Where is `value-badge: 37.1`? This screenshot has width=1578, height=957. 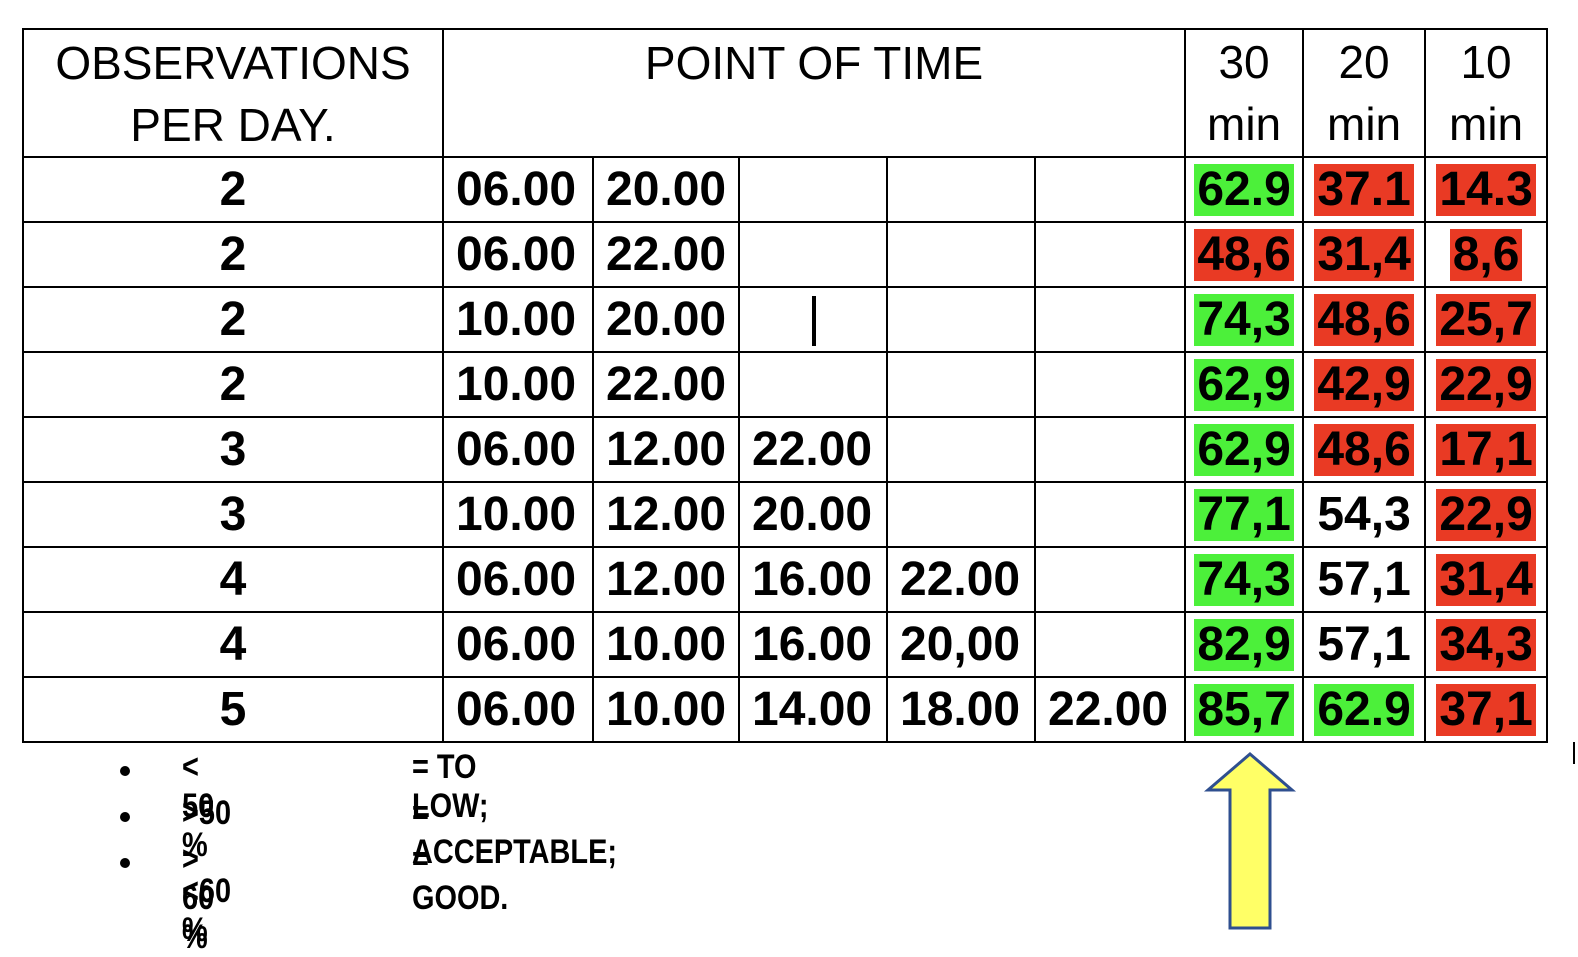
value-badge: 37.1 is located at coordinates (1364, 190).